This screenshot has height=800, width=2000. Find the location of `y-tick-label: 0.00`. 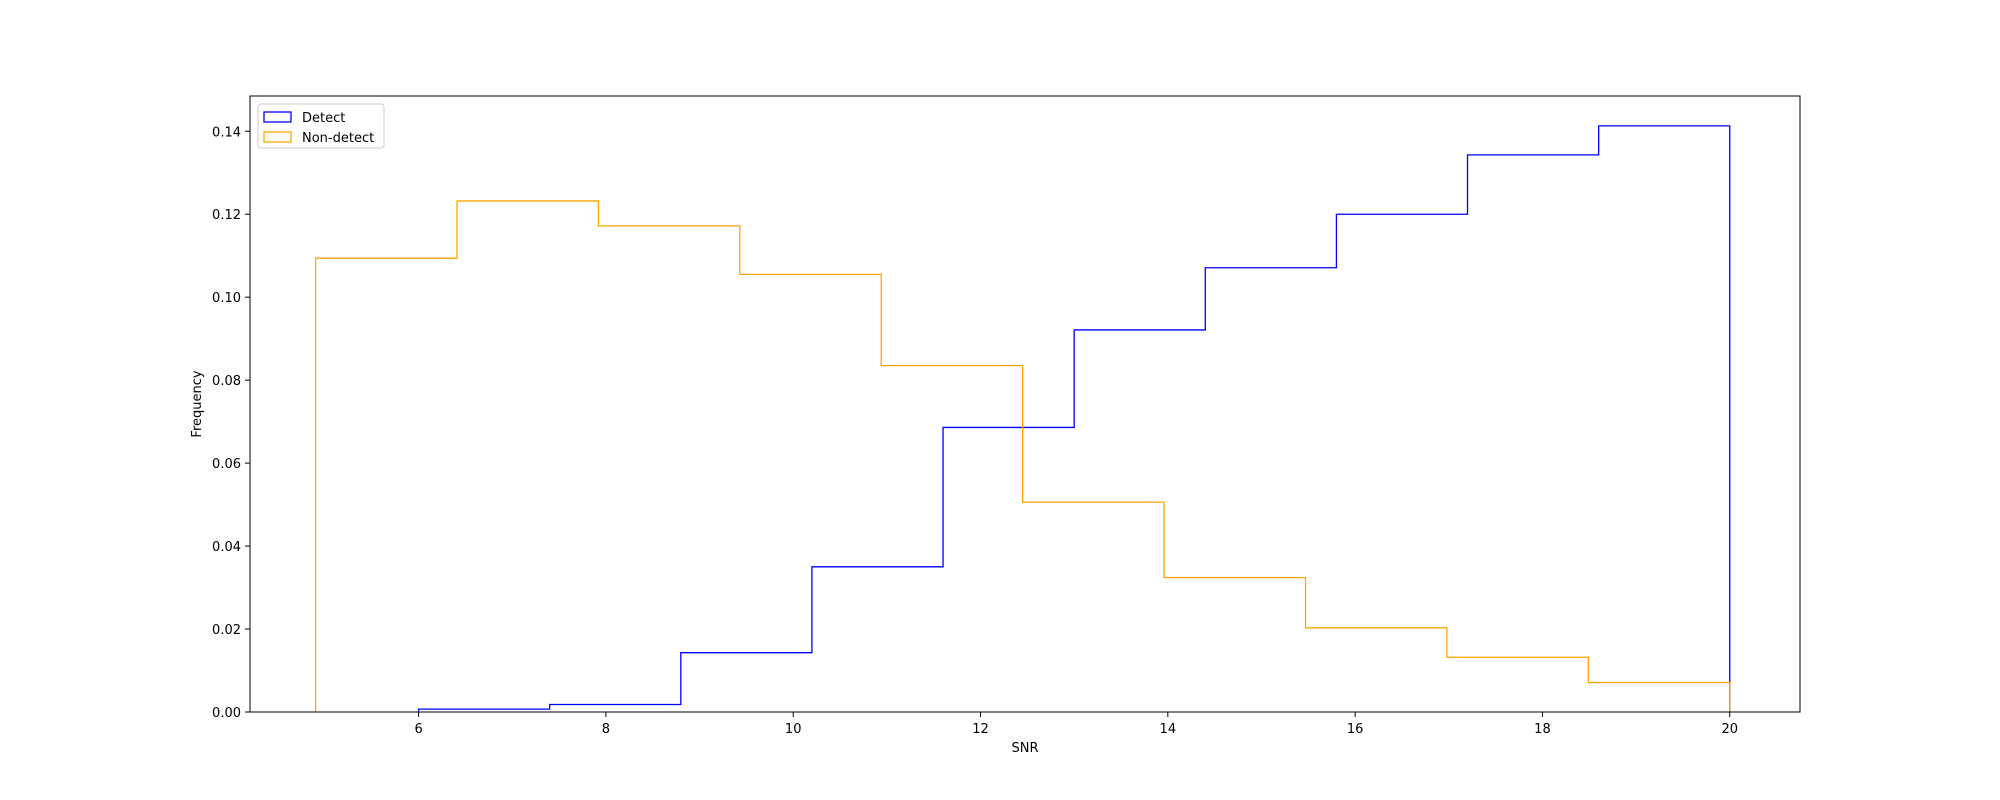

y-tick-label: 0.00 is located at coordinates (226, 713).